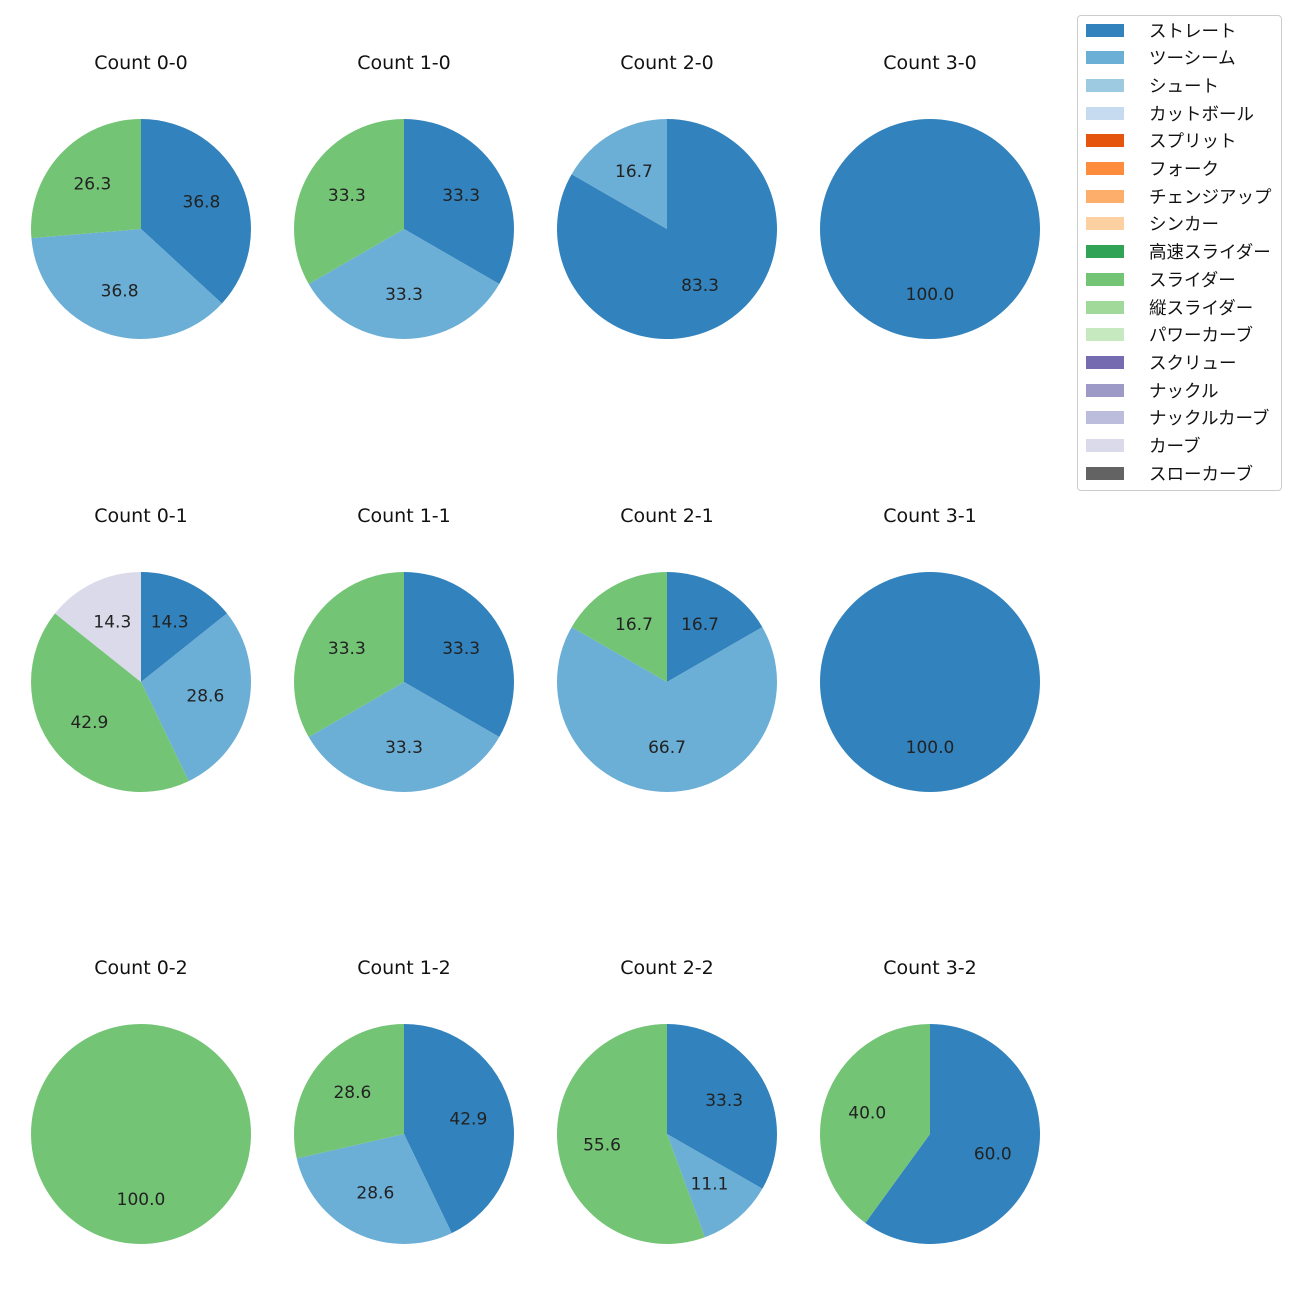  What do you see at coordinates (1210, 197) in the screenshot?
I see `legend-label: チェンジアップ` at bounding box center [1210, 197].